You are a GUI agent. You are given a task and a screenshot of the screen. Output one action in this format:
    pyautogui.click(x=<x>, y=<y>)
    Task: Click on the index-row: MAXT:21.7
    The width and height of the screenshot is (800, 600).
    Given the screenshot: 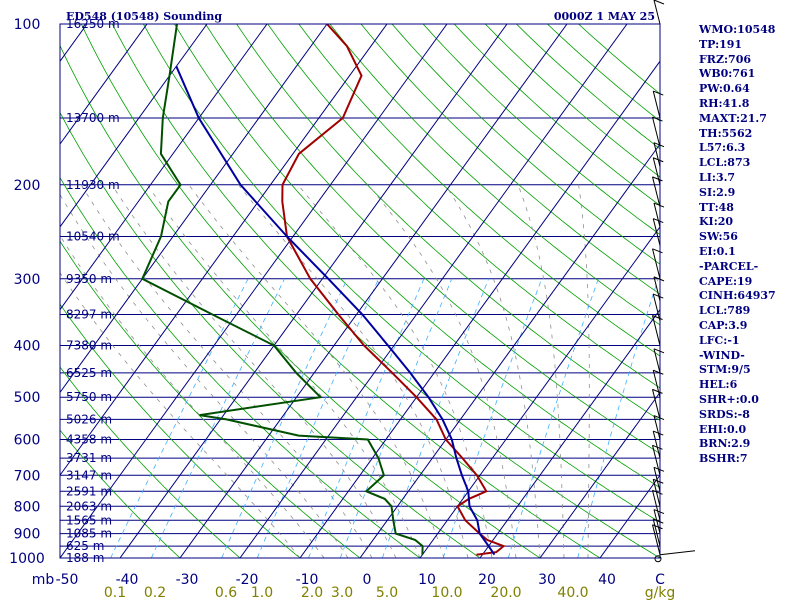 What is the action you would take?
    pyautogui.click(x=733, y=118)
    